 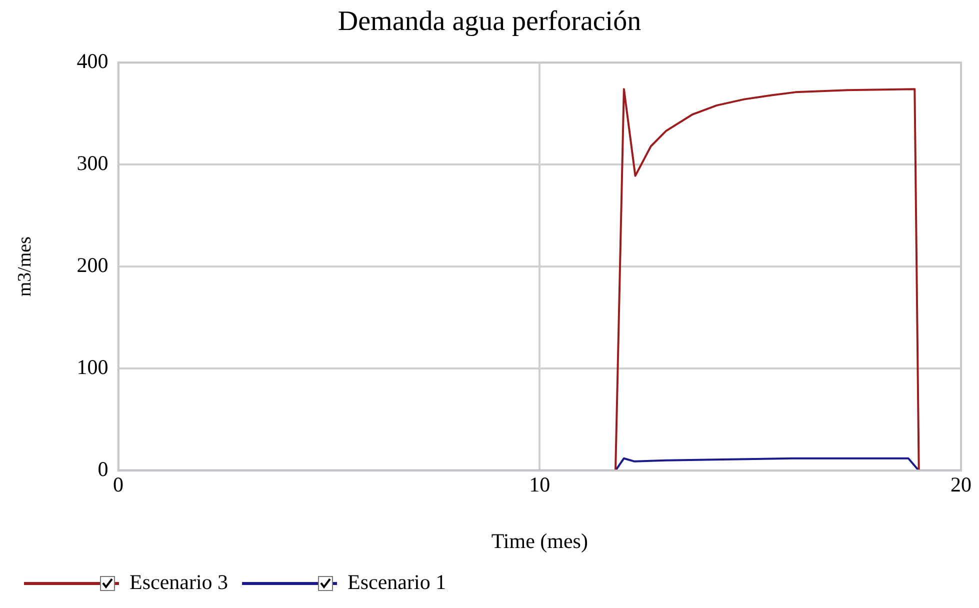 I want to click on legend-label: Escenario 1, so click(x=397, y=582).